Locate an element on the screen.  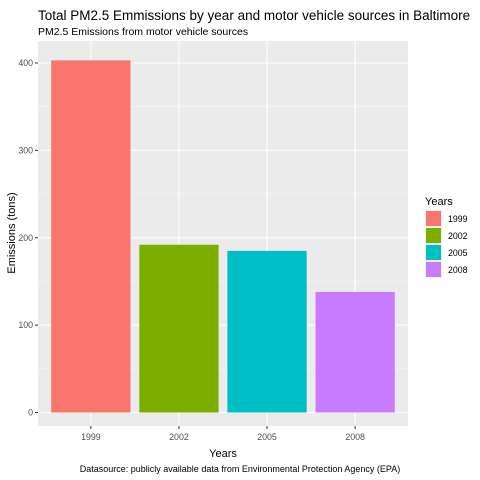
y-tick-label: 100 is located at coordinates (25, 325).